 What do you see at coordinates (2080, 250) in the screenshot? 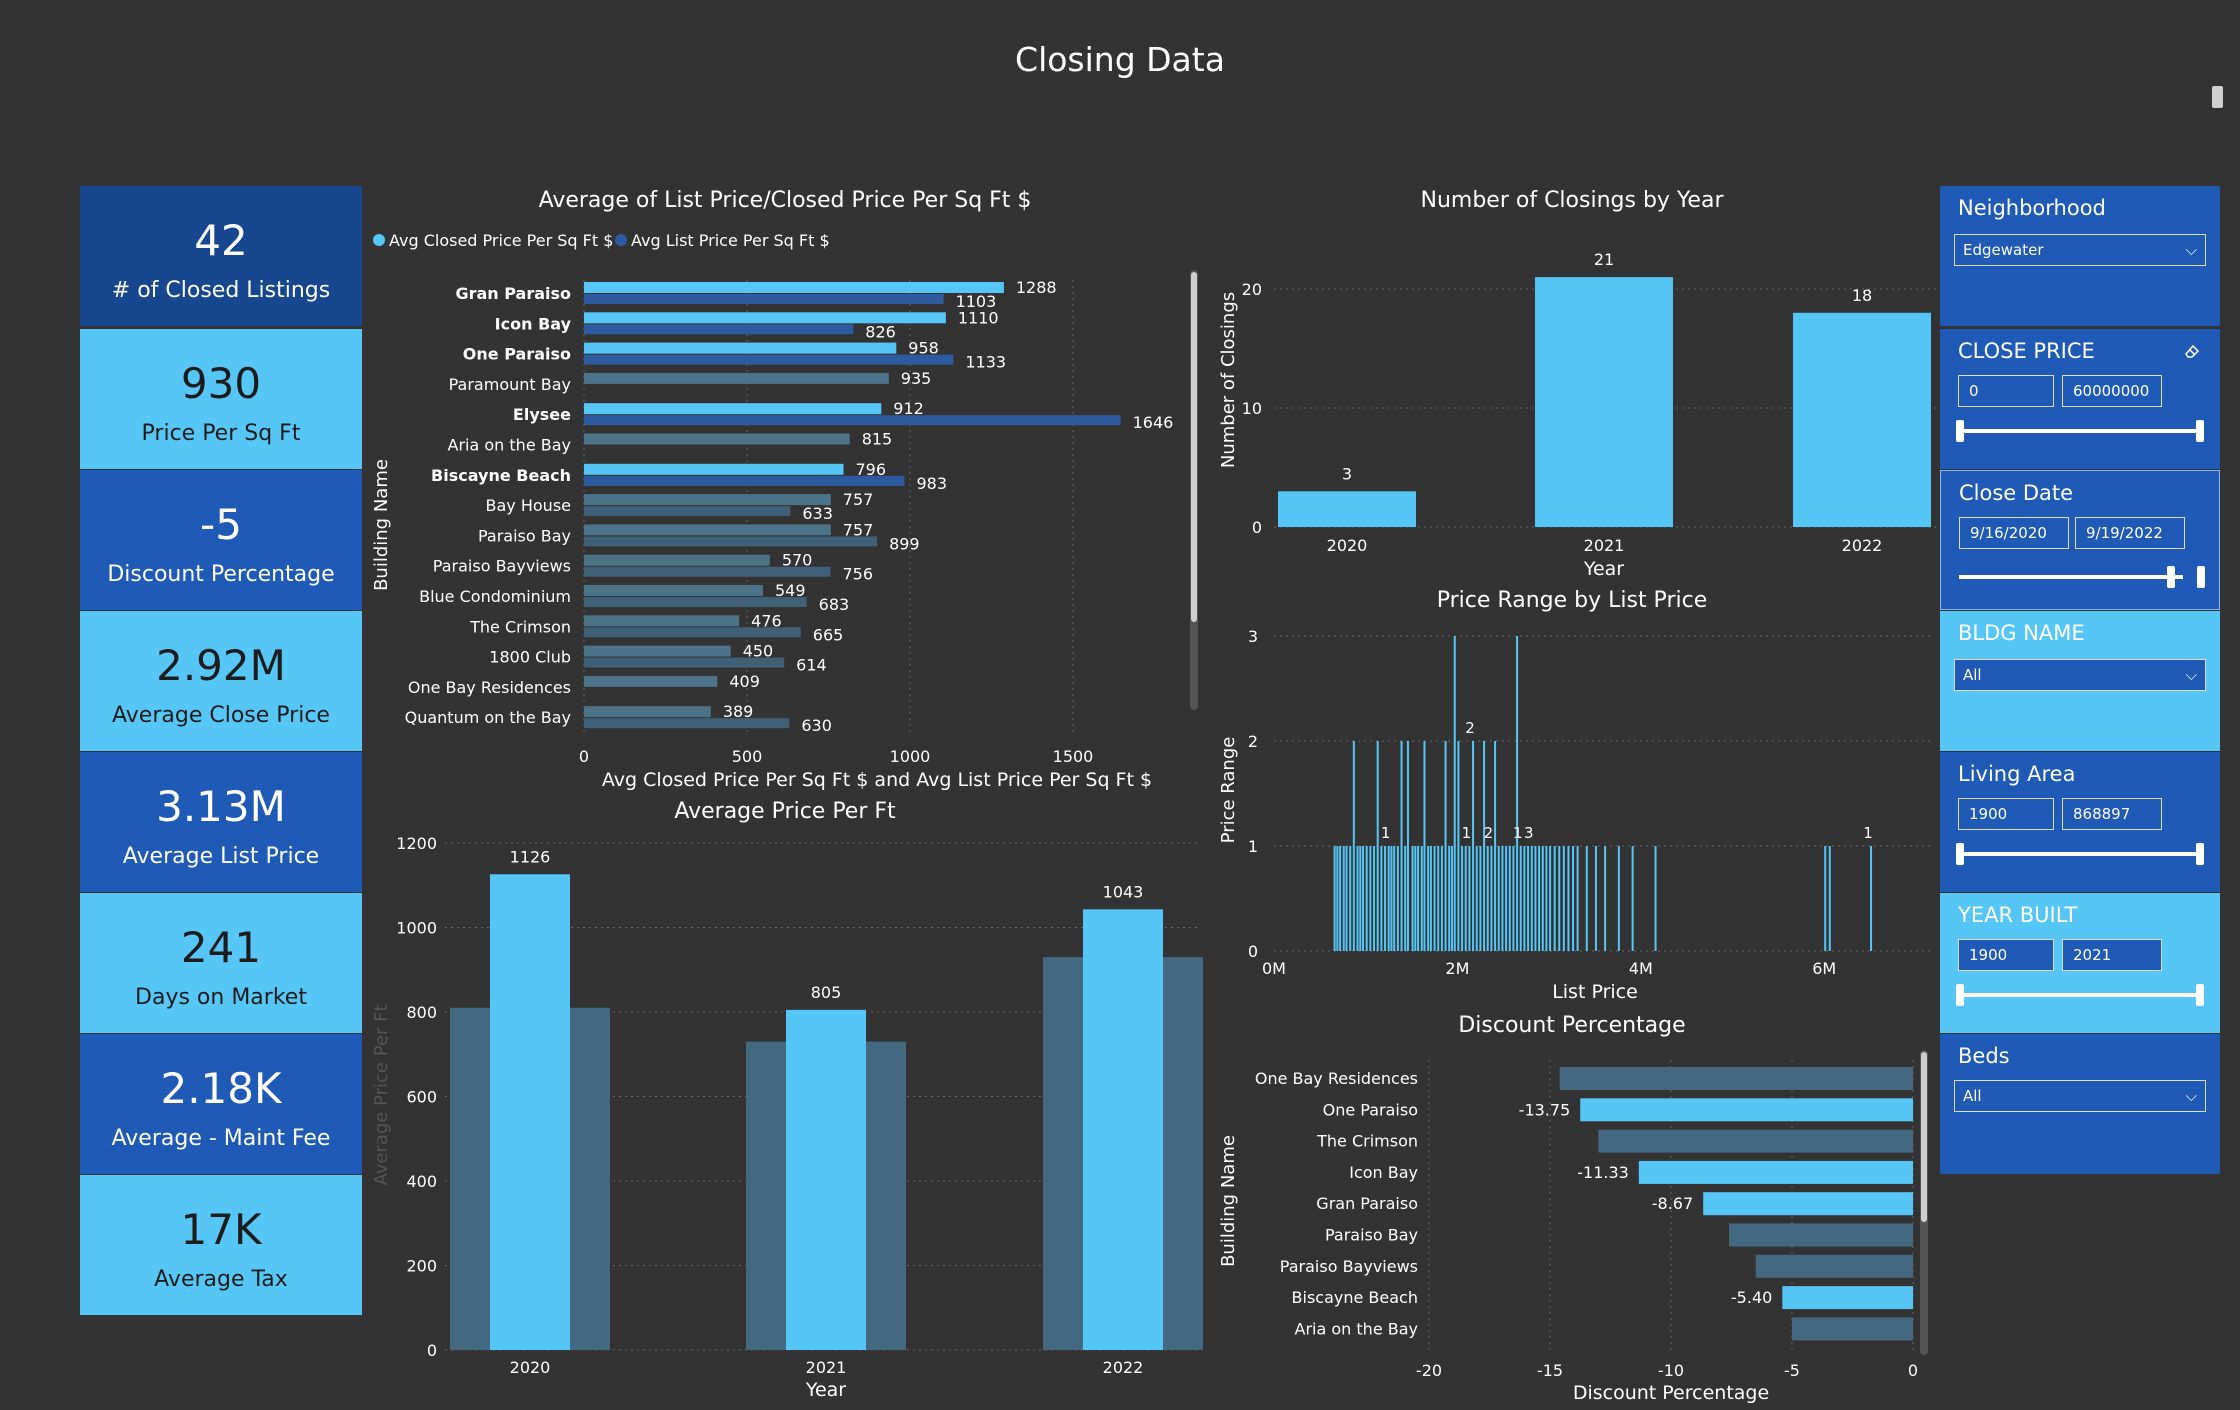
I see `neighborhood-dropdown: Edgewater ⌵` at bounding box center [2080, 250].